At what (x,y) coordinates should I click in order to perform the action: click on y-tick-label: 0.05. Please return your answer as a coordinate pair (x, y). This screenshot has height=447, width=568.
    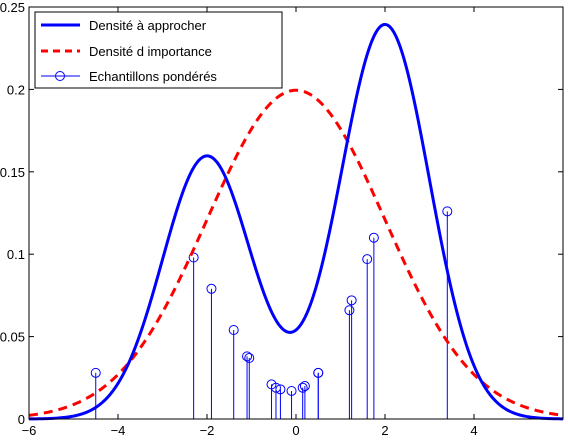
    Looking at the image, I should click on (12, 337).